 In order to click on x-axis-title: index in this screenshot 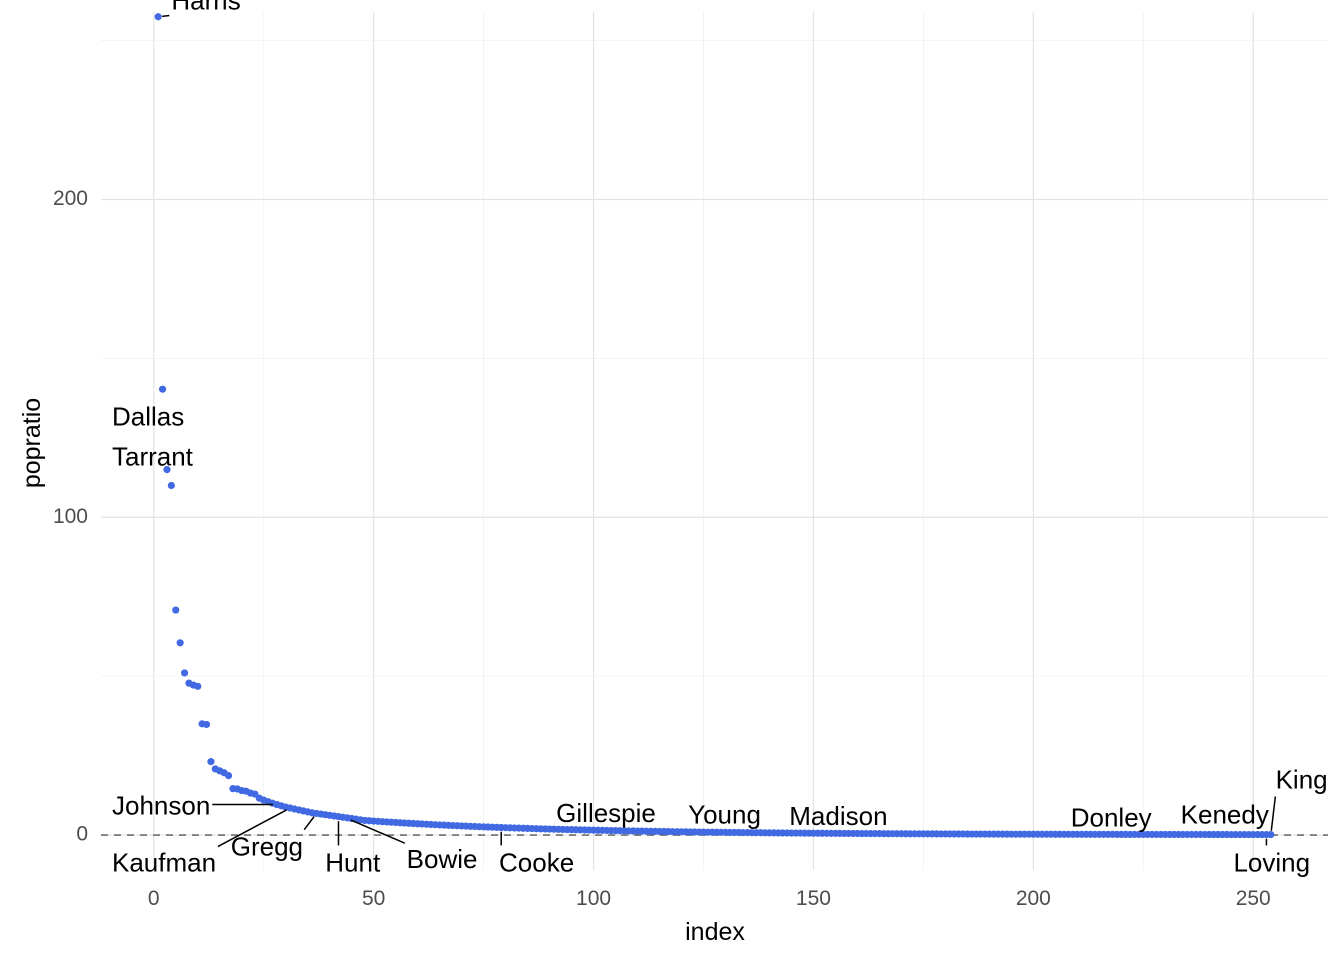, I will do `click(715, 932)`.